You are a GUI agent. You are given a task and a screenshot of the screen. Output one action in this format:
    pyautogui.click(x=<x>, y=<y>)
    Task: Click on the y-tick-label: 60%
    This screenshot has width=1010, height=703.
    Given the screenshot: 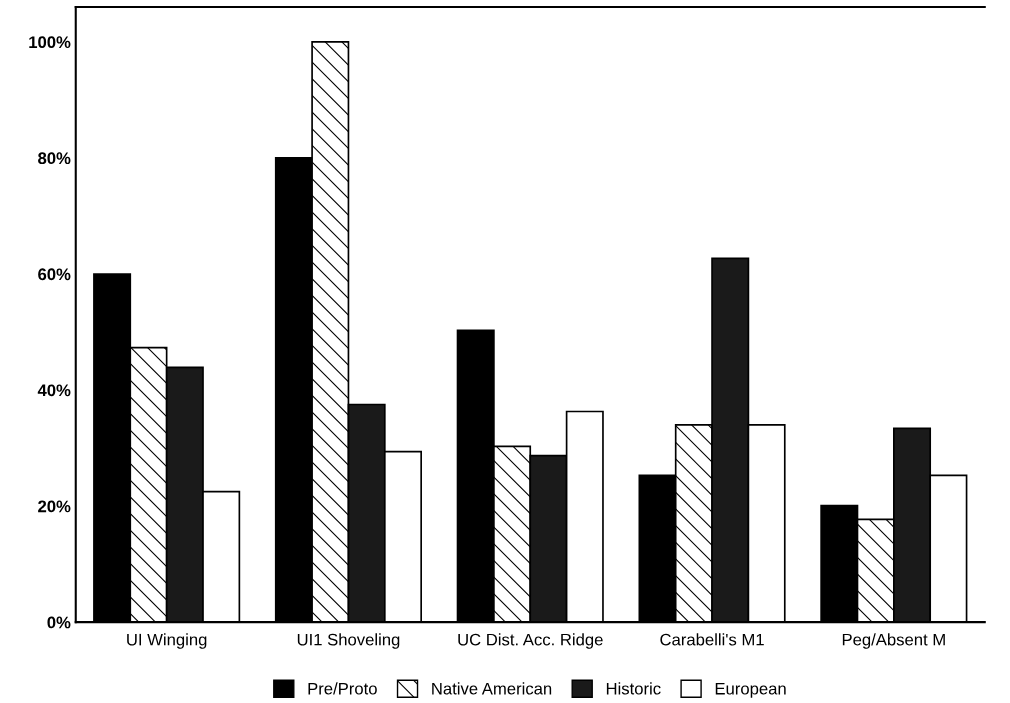 What is the action you would take?
    pyautogui.click(x=54, y=274)
    